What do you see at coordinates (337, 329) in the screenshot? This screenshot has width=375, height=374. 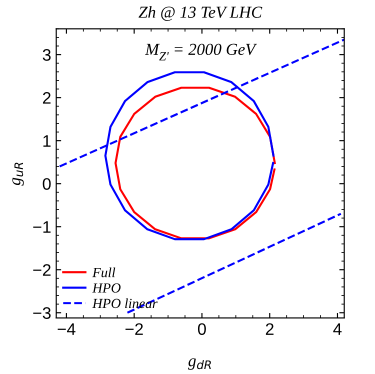 I see `x-tick-label: 4` at bounding box center [337, 329].